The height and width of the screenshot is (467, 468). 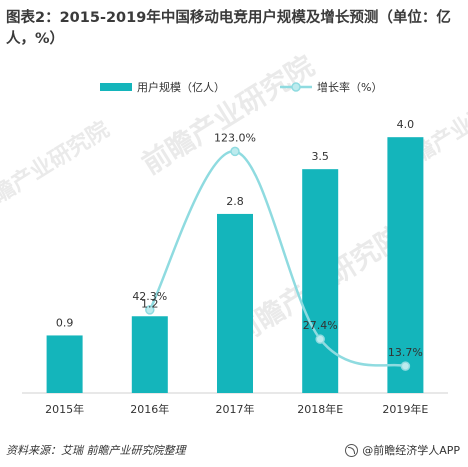 I want to click on legend-label-line: 增长率（%）, so click(x=349, y=87).